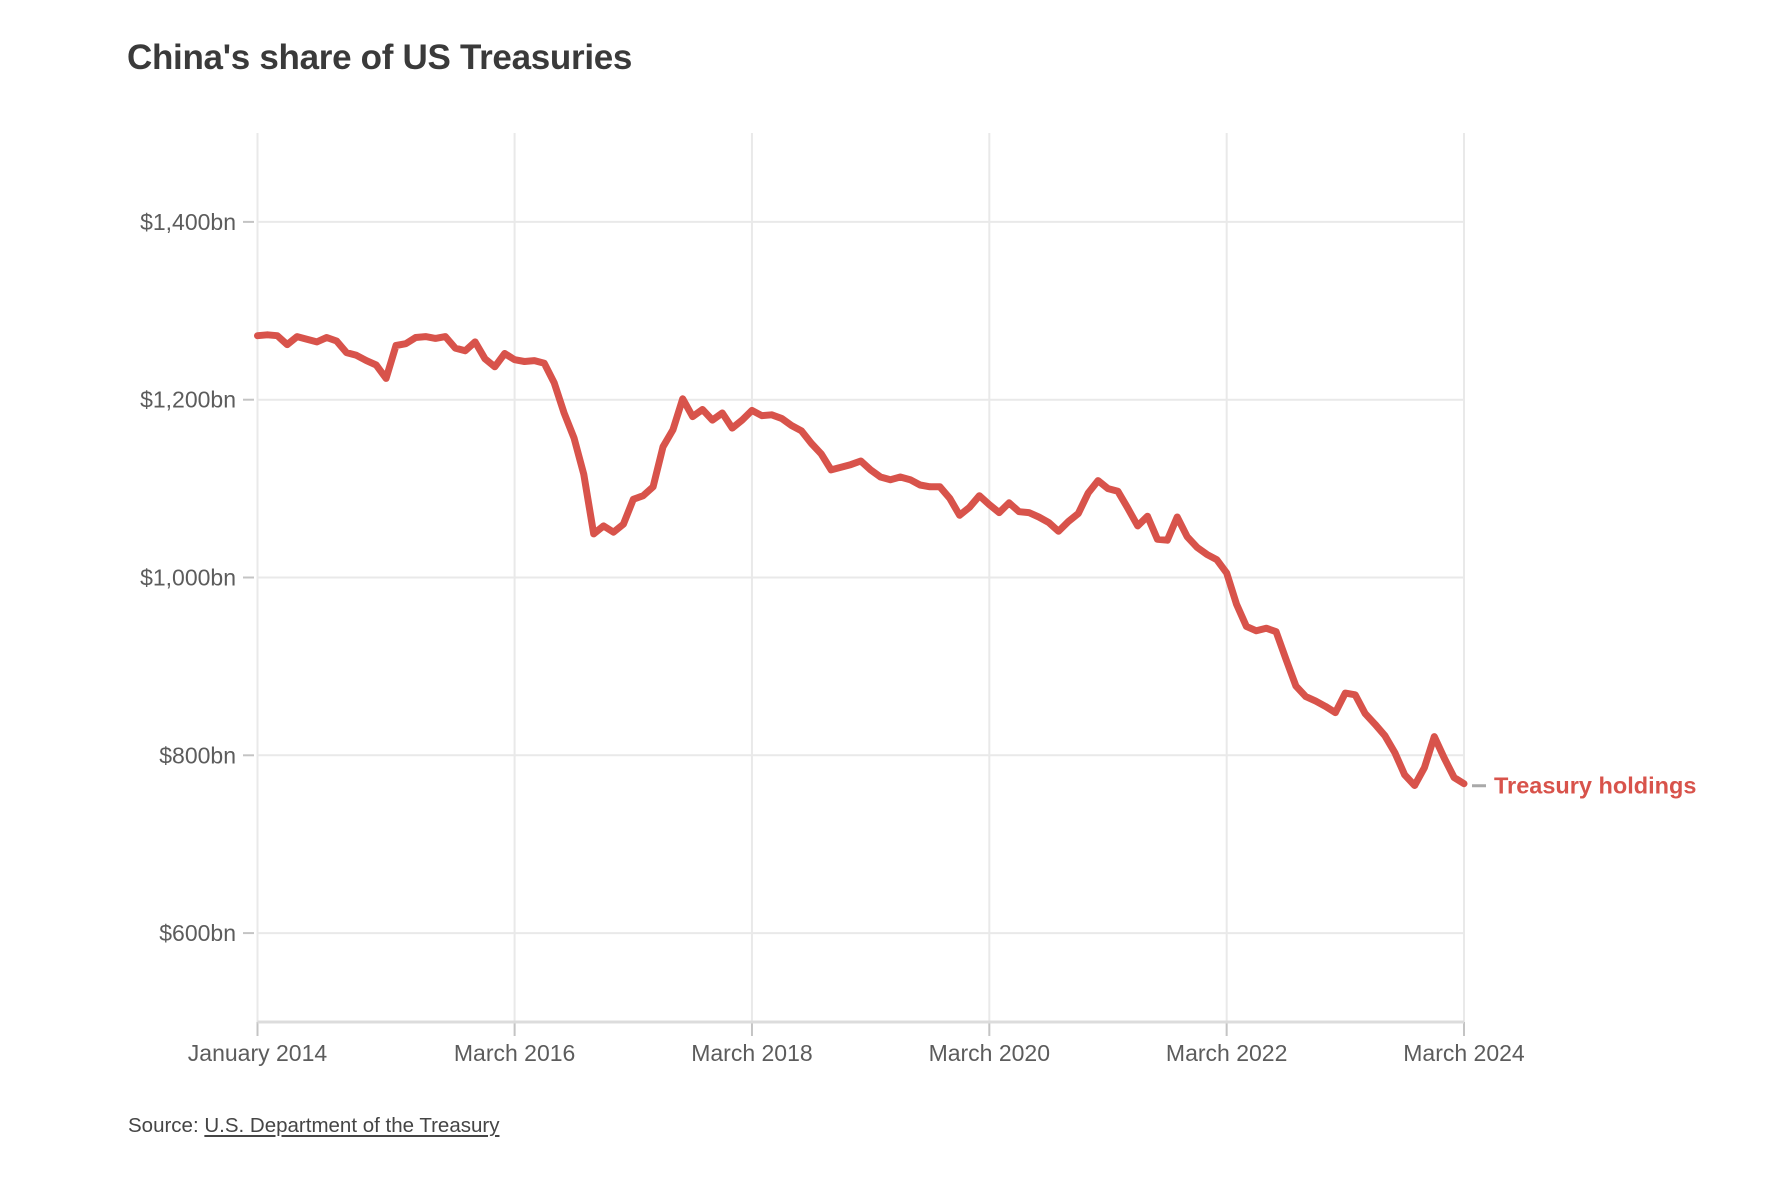 The image size is (1792, 1178). I want to click on x-tick-marks, so click(860, 1029).